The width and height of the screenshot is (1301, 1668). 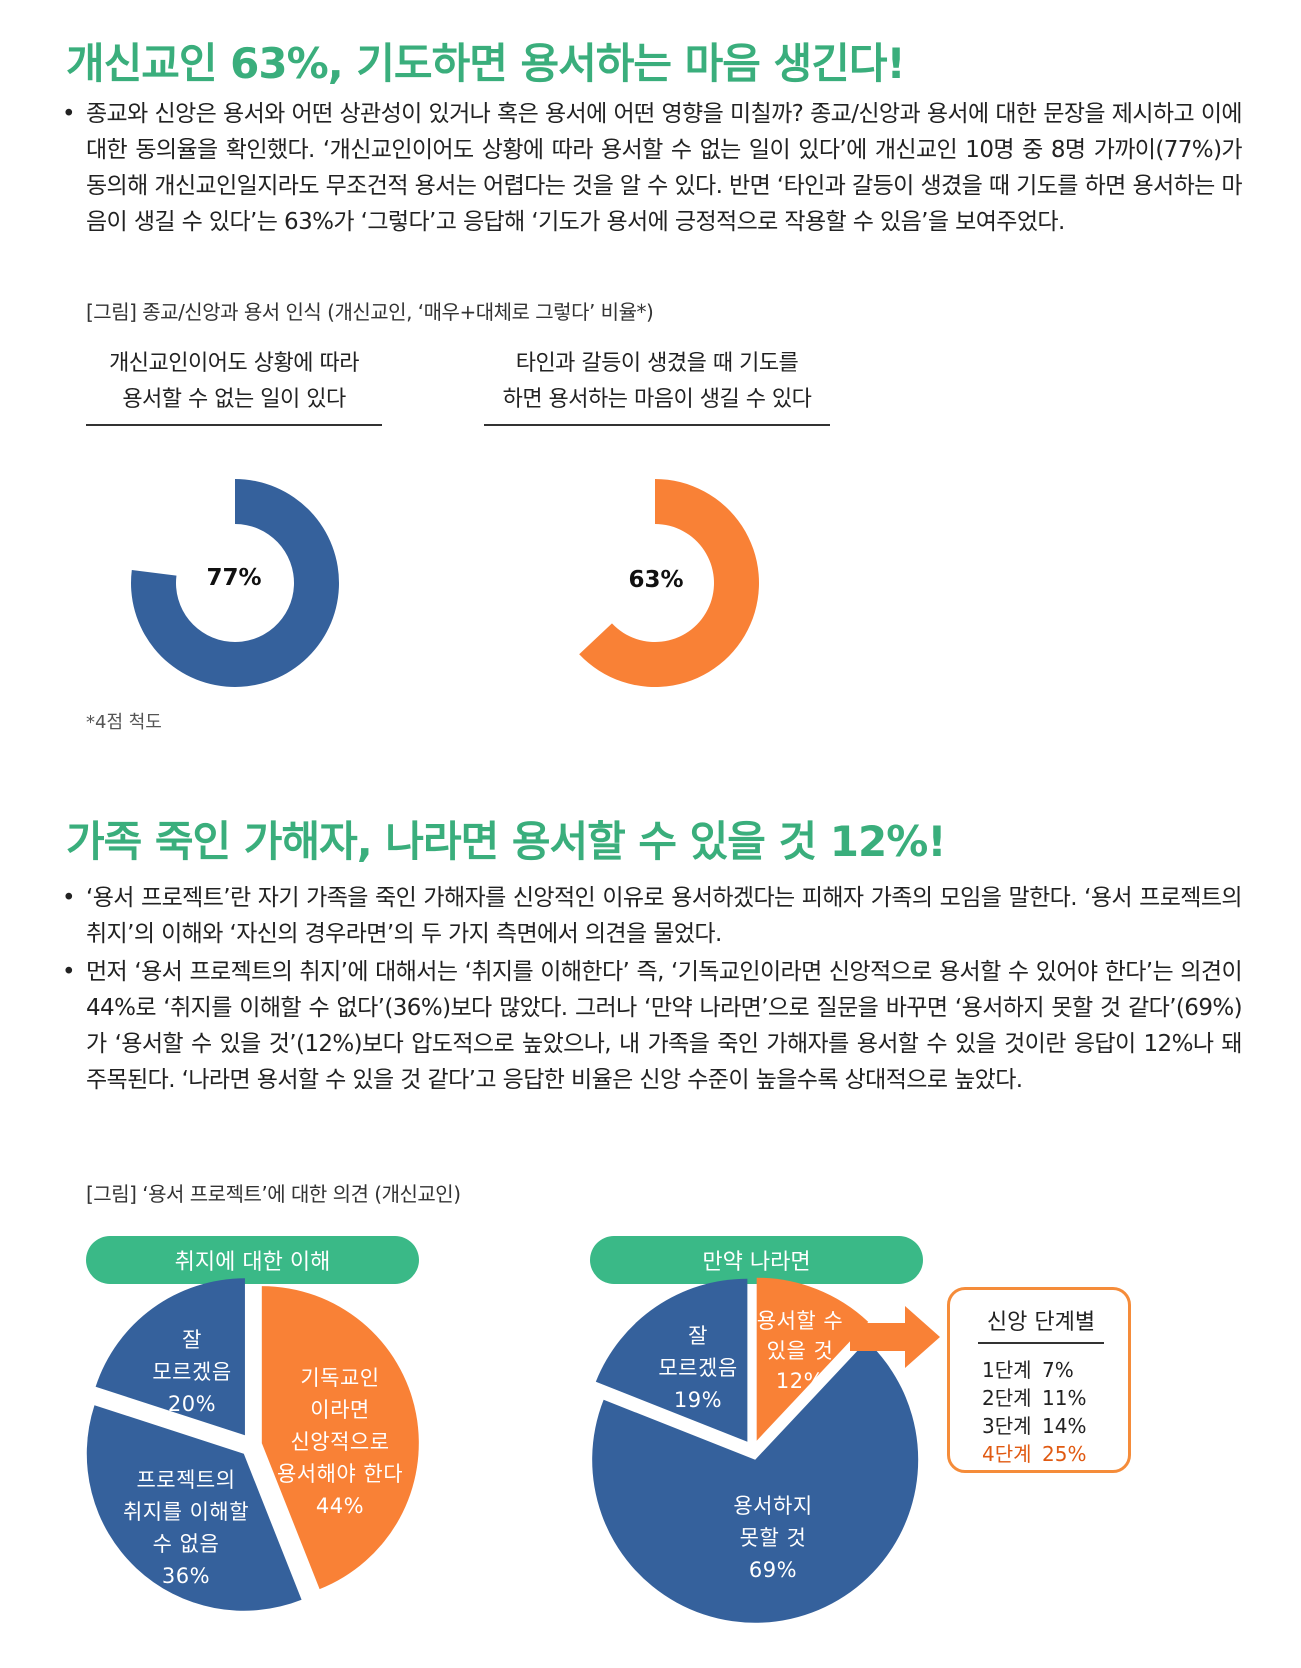 I want to click on pie-label-line: 이라면, so click(x=340, y=1410).